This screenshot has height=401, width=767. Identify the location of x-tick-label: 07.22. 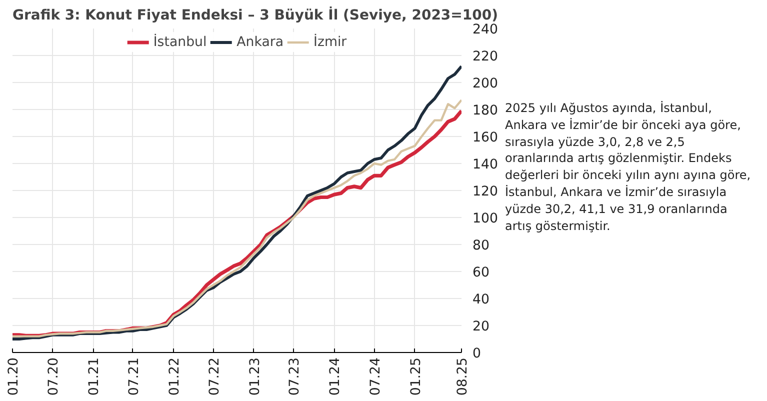
(214, 377).